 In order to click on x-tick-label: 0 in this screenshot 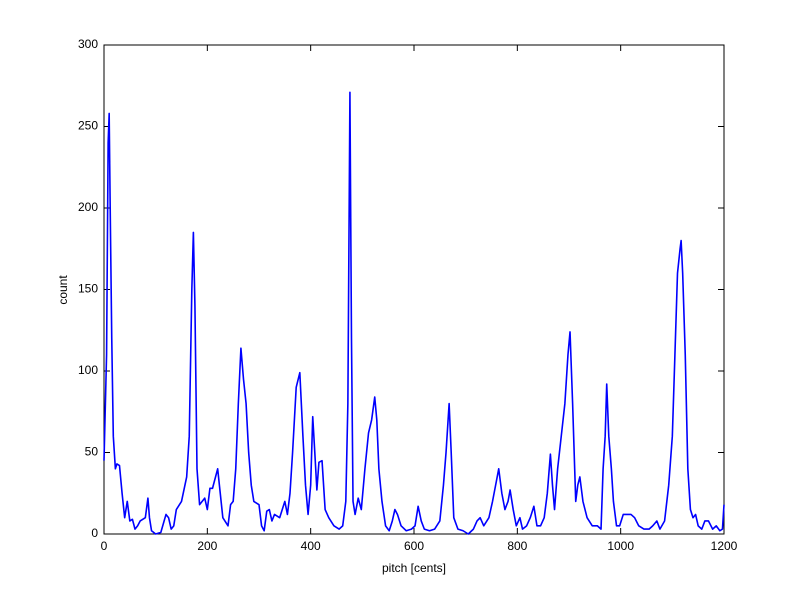, I will do `click(104, 546)`.